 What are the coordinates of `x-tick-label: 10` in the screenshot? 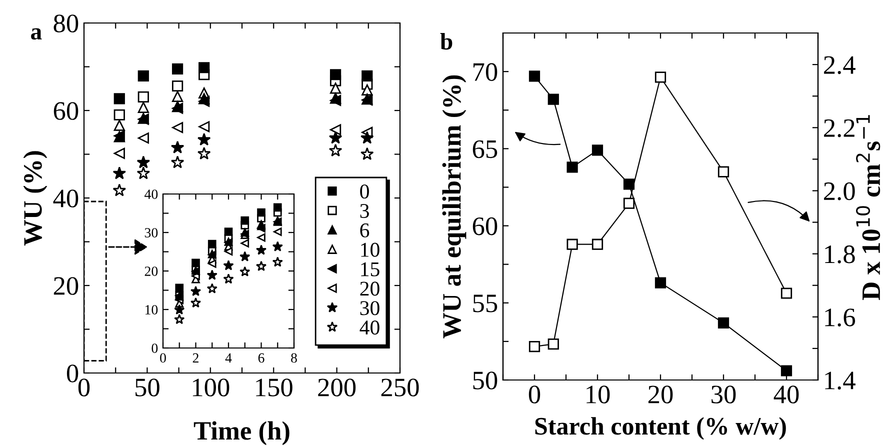 It's located at (598, 395).